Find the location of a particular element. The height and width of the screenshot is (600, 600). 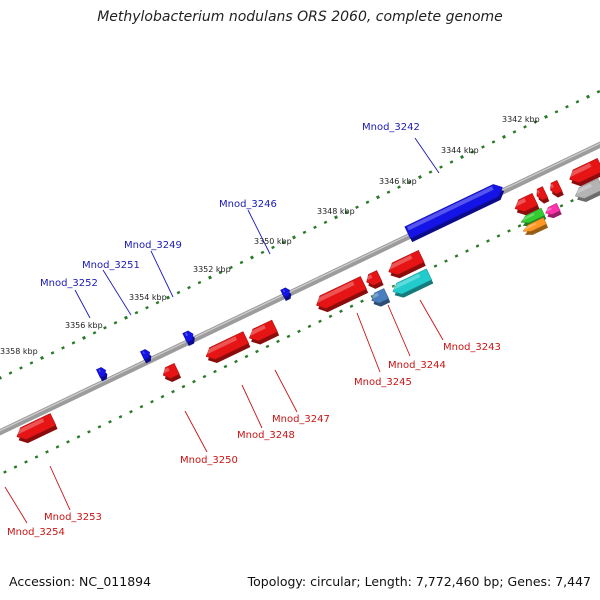

reverse-gene-label: Mnod_3250 is located at coordinates (209, 460).